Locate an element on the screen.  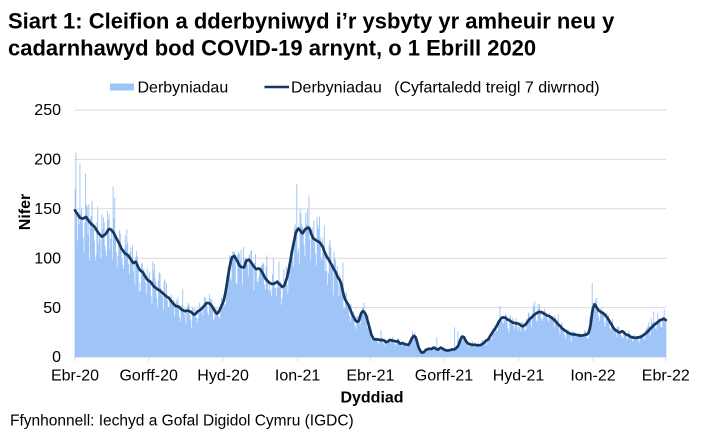
svg-text: Gorff-20 is located at coordinates (148, 375).